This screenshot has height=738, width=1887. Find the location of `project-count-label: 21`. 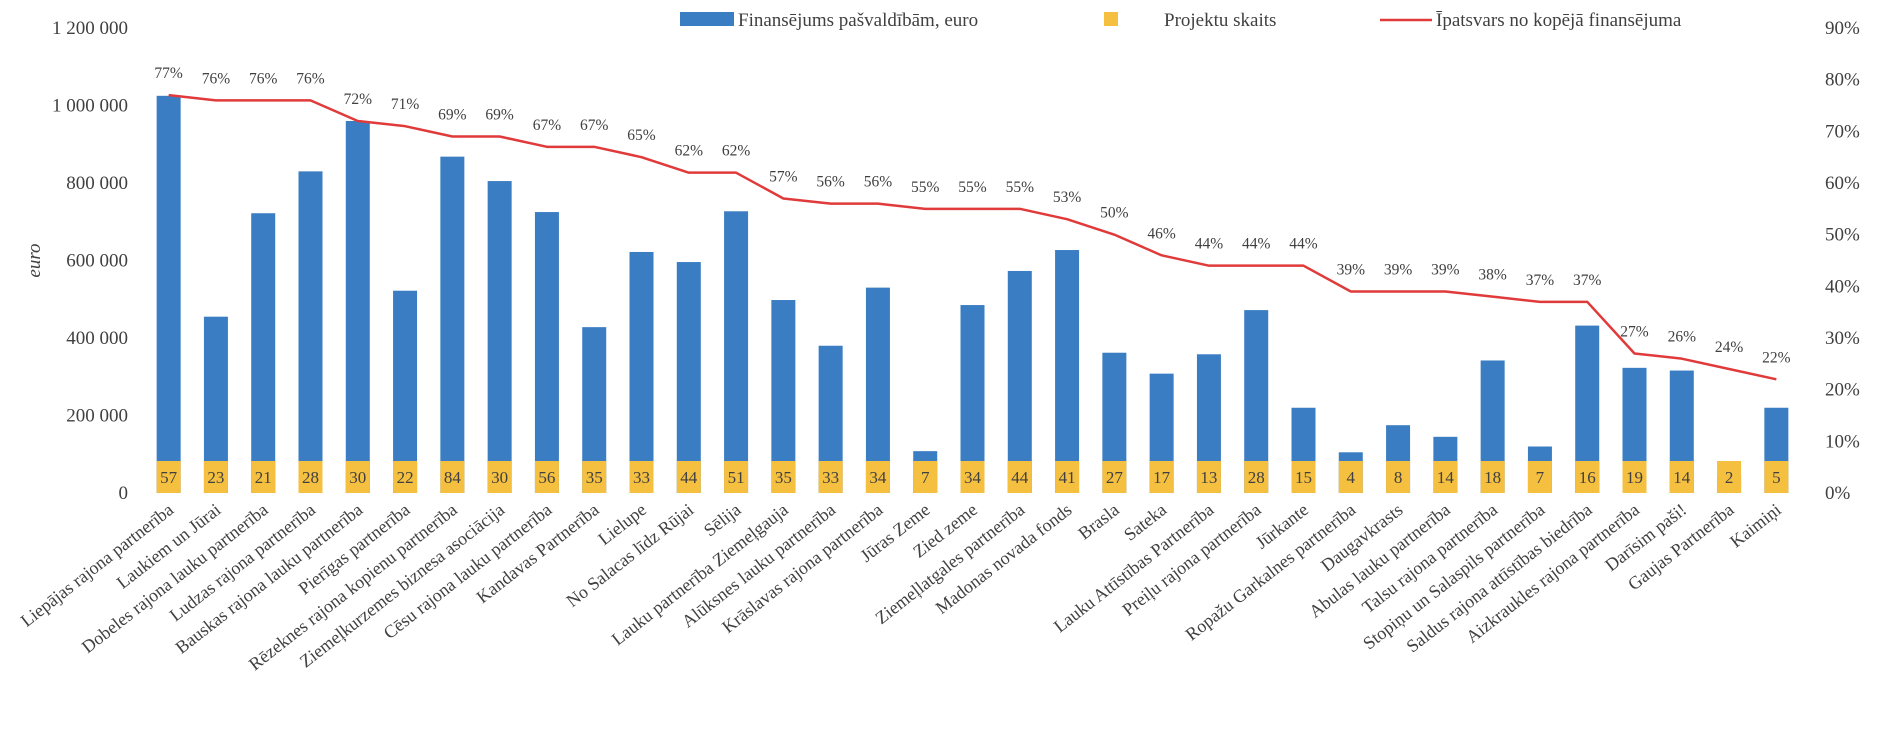

project-count-label: 21 is located at coordinates (263, 477).